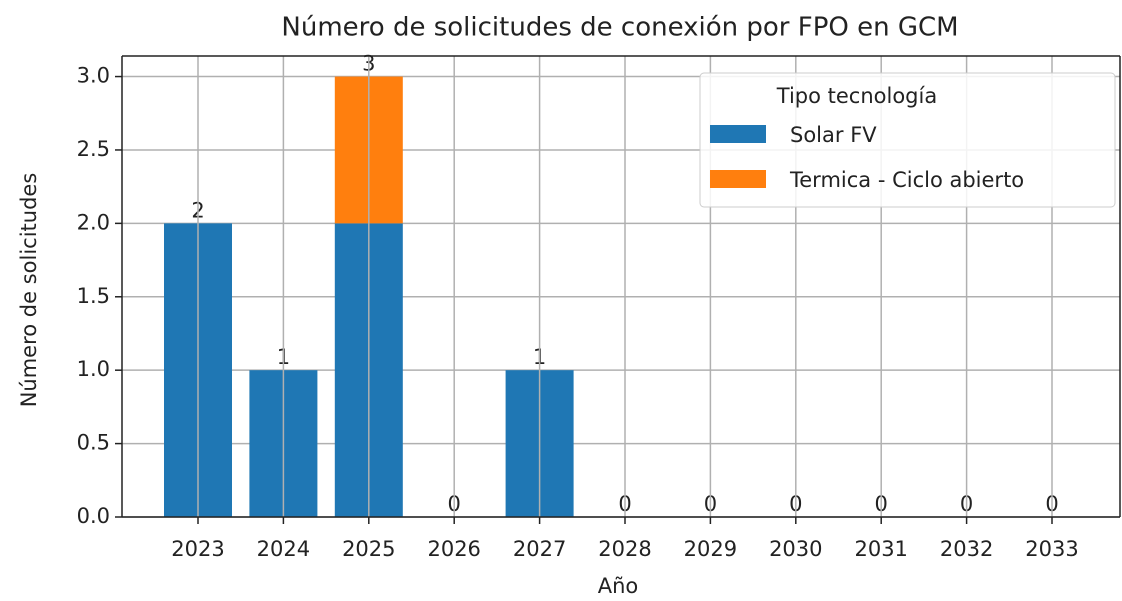 The height and width of the screenshot is (601, 1122). Describe the element at coordinates (1051, 549) in the screenshot. I see `x-tick-label: 2033` at that location.